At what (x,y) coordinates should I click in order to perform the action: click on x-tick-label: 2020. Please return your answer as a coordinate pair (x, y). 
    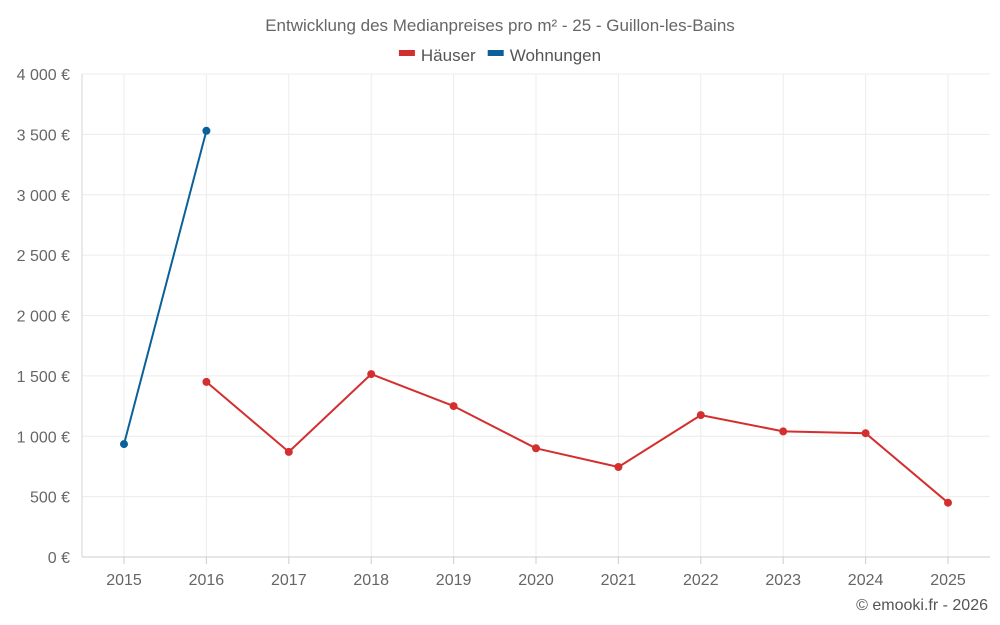
    Looking at the image, I should click on (536, 580).